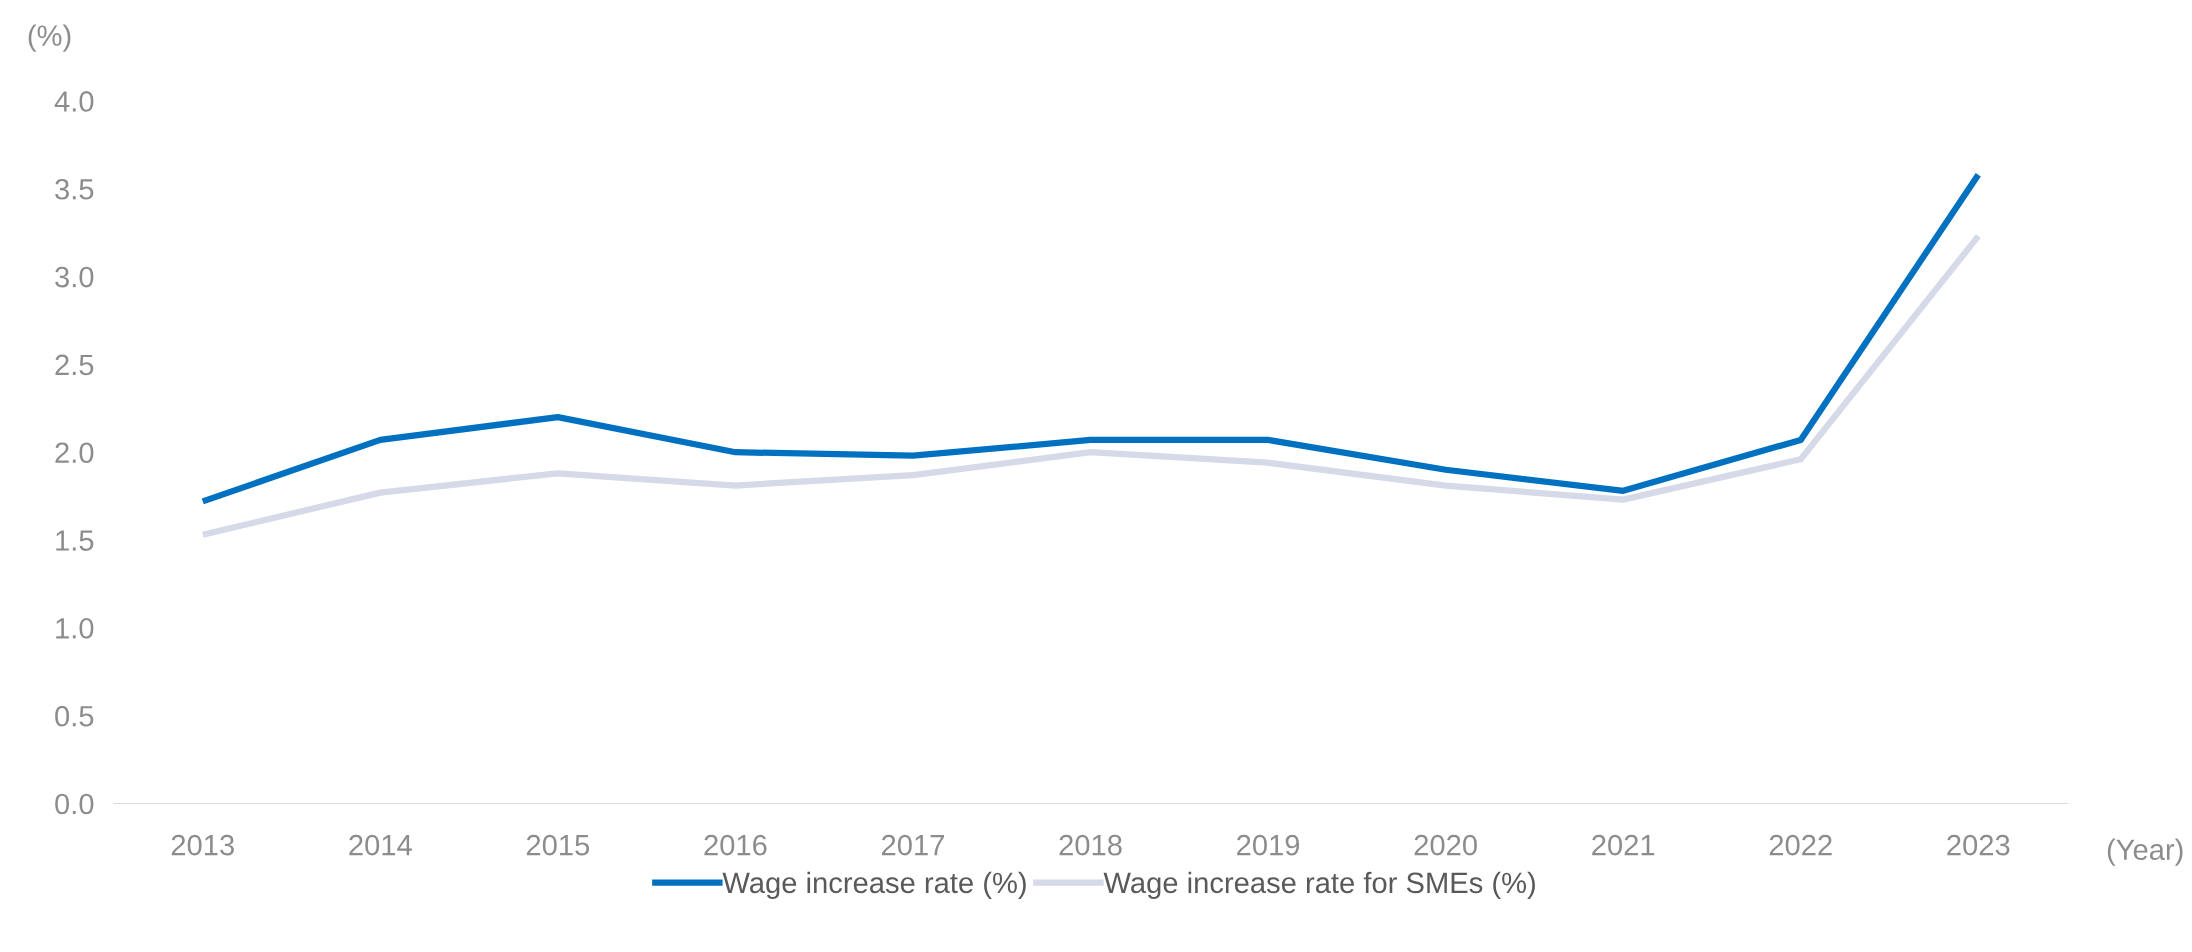 Image resolution: width=2192 pixels, height=952 pixels. What do you see at coordinates (1090, 845) in the screenshot?
I see `x-tick-label: 2018` at bounding box center [1090, 845].